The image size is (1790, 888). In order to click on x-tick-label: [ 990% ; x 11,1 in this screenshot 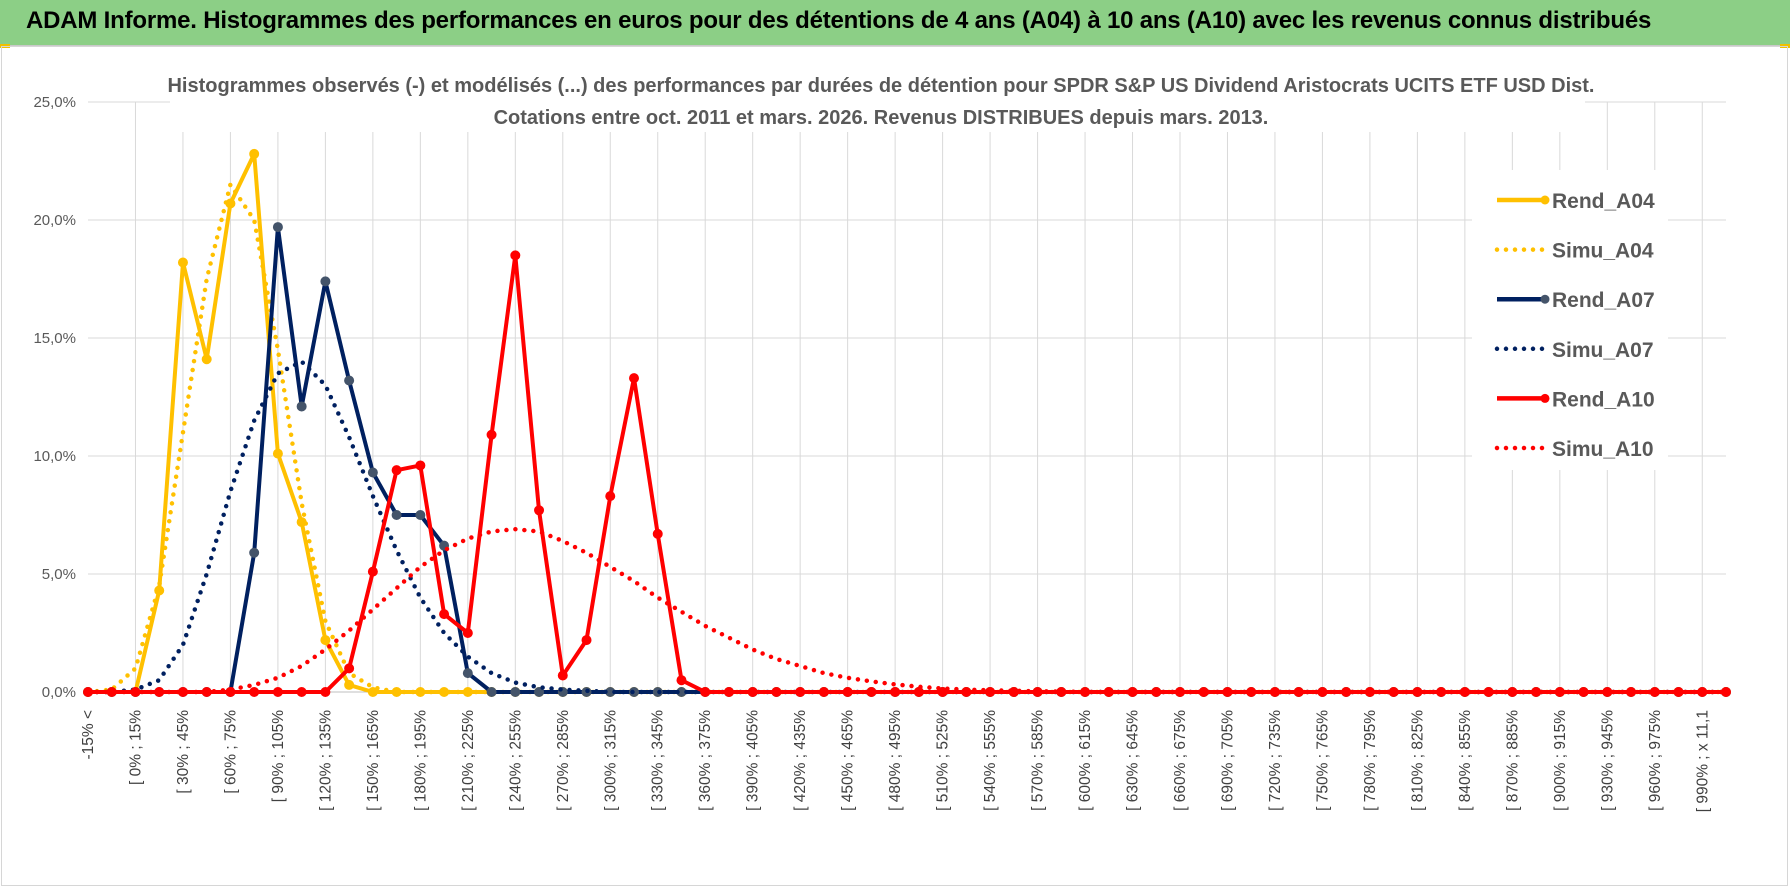, I will do `click(1702, 761)`.